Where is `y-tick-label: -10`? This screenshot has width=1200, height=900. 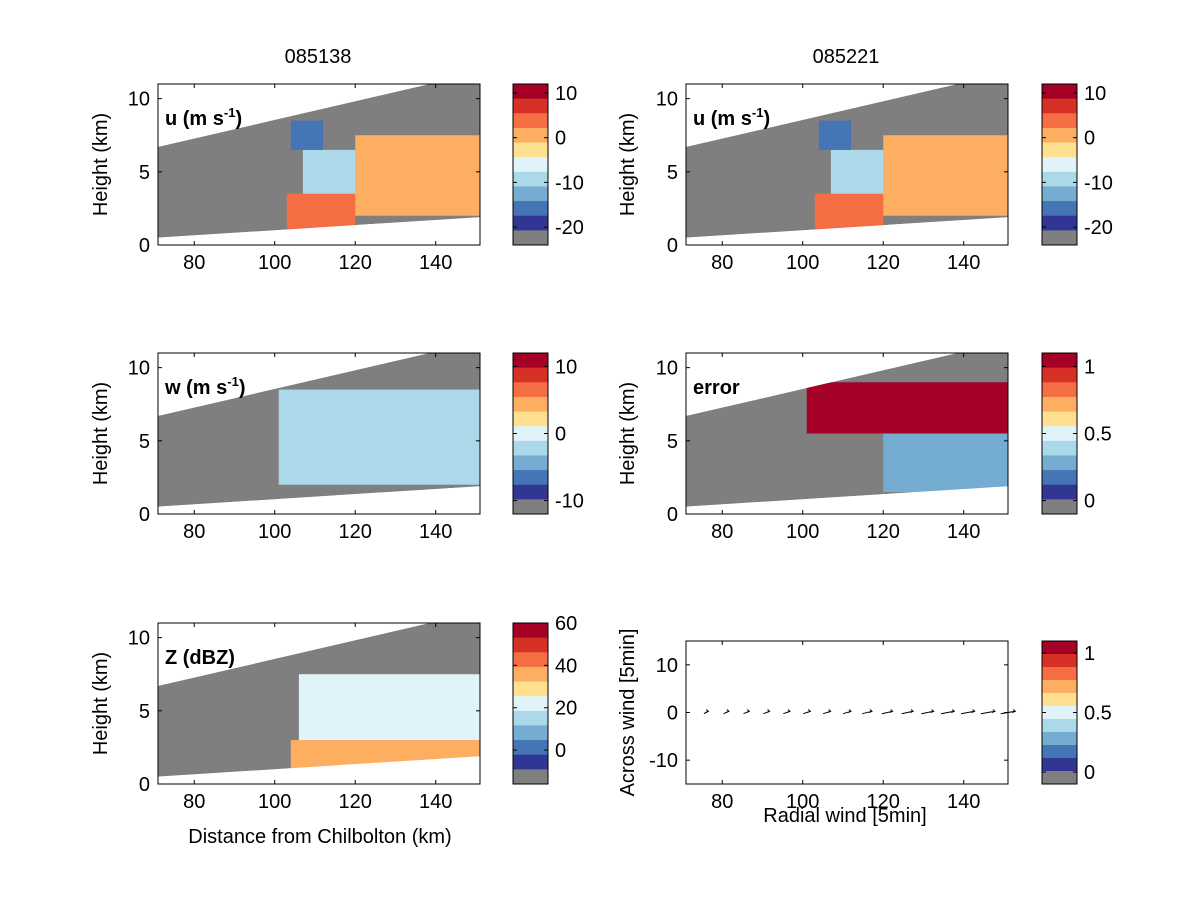 y-tick-label: -10 is located at coordinates (663, 761).